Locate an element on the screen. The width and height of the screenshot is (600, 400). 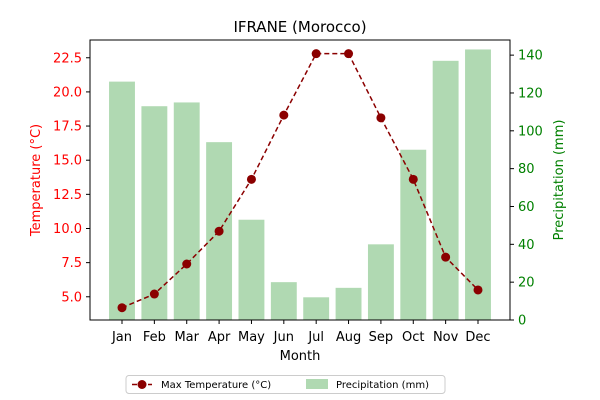
x-tick-label-sep: Sep is located at coordinates (381, 337).